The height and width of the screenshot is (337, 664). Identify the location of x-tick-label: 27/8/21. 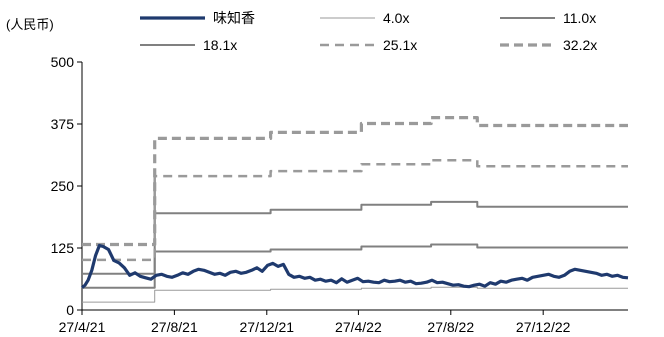
(174, 327).